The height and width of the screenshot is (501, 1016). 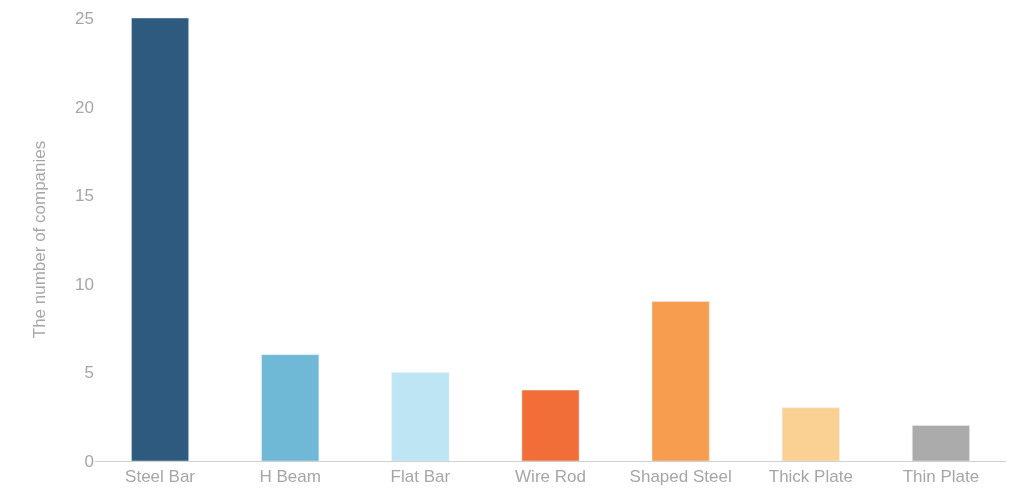 I want to click on x-tick-label: H Beam, so click(x=290, y=477).